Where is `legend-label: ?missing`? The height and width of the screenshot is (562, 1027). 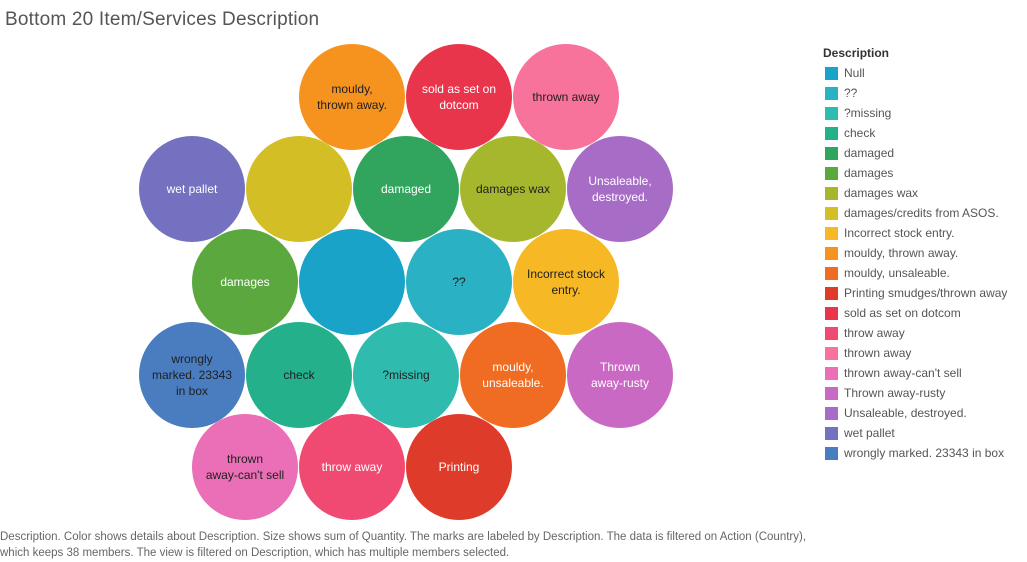 legend-label: ?missing is located at coordinates (868, 113).